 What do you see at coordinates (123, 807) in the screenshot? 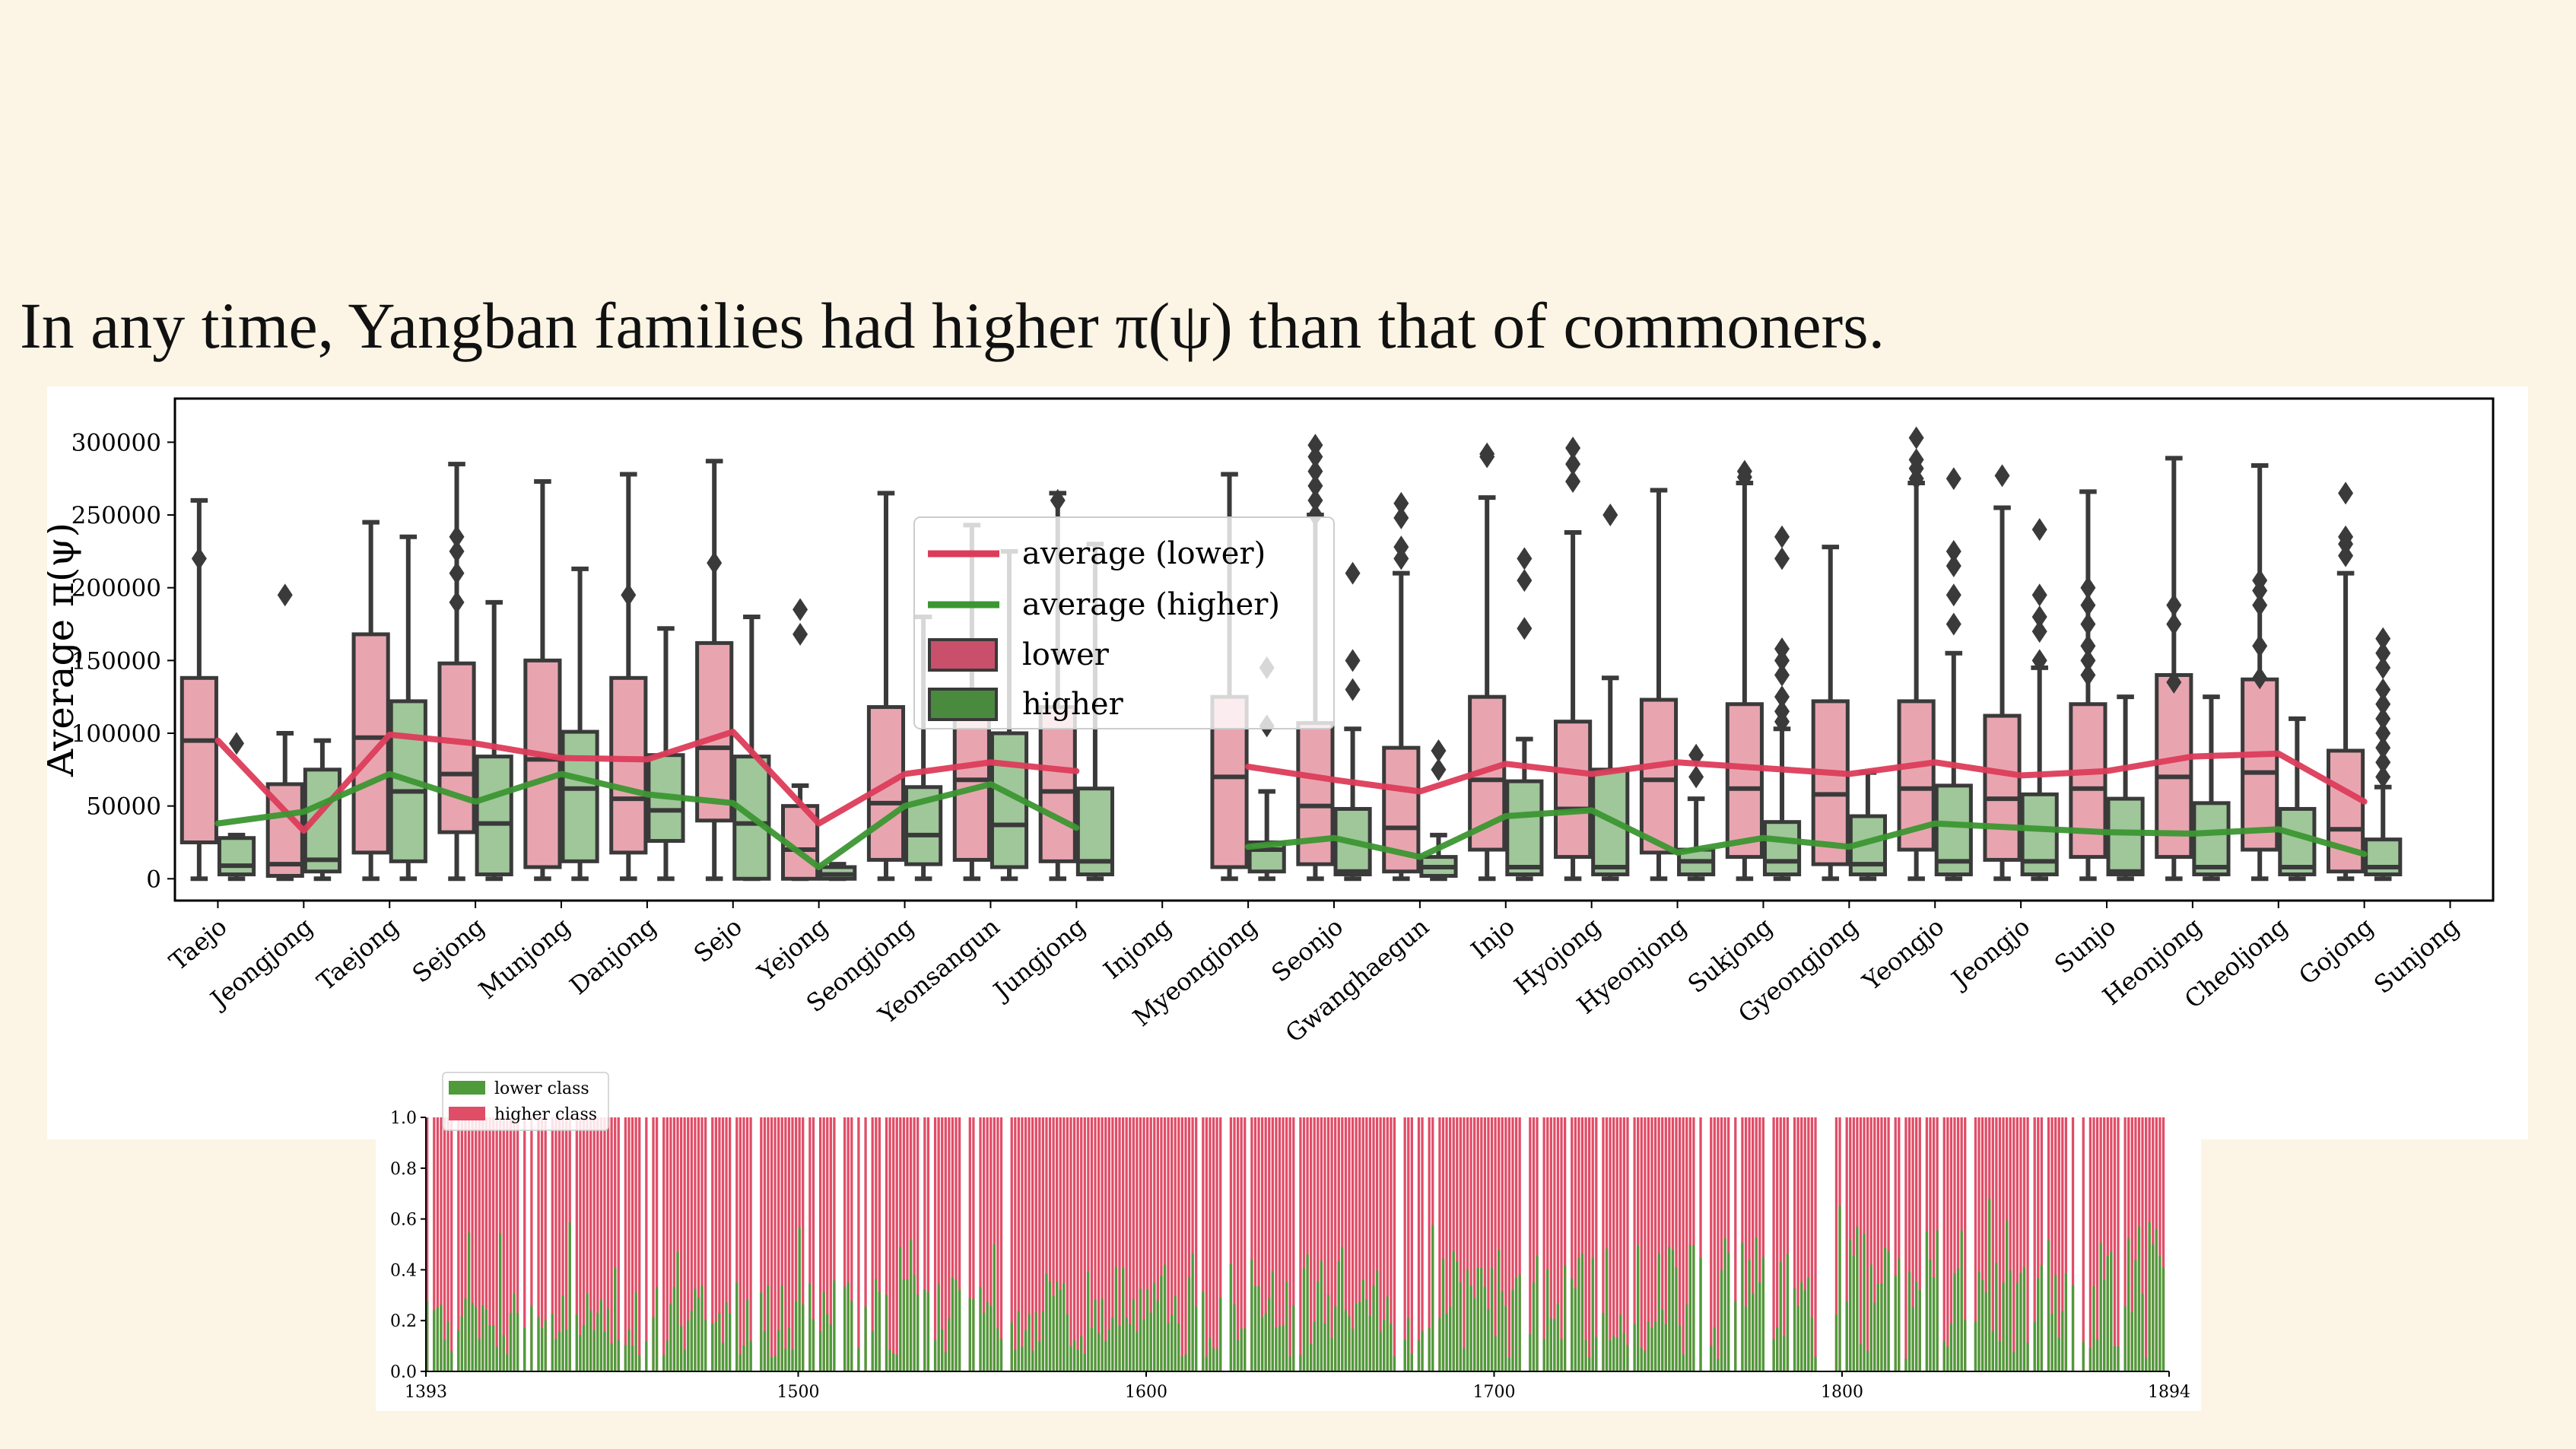
I see `y-tick-label: 50000` at bounding box center [123, 807].